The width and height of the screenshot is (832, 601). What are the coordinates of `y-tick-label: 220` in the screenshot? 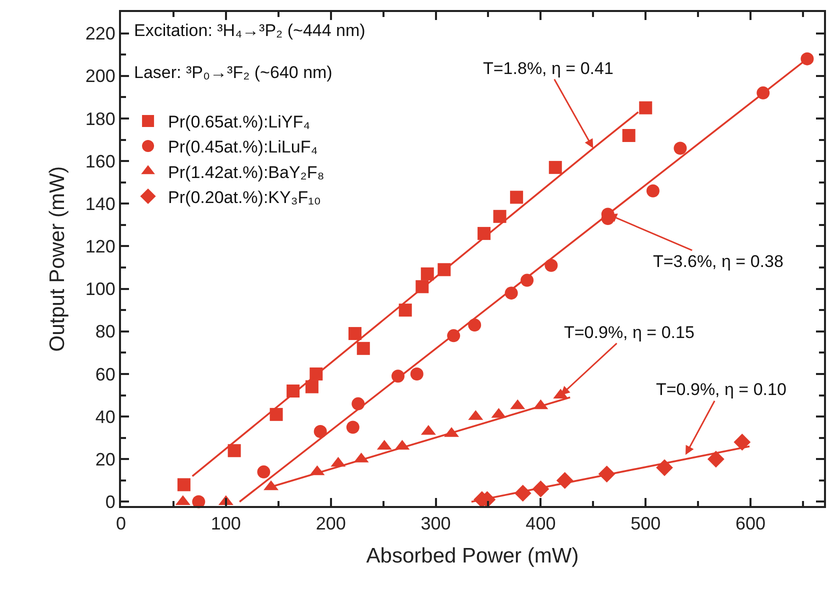 It's located at (100, 34).